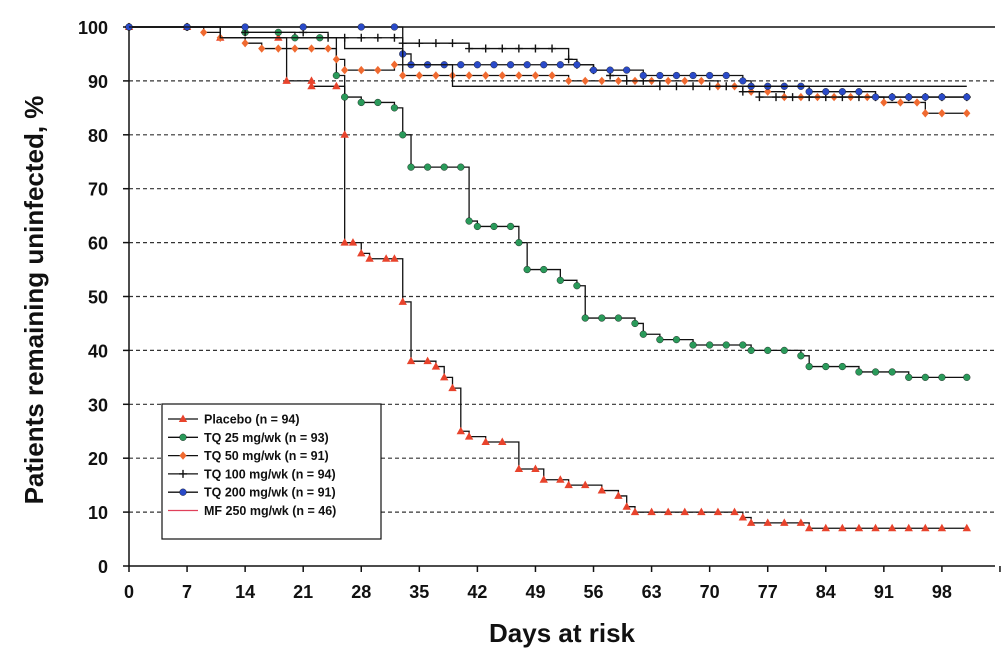  Describe the element at coordinates (103, 297) in the screenshot. I see `y-tick-labels: 0 10 20 30 40 50 60 70 80 90 100` at that location.